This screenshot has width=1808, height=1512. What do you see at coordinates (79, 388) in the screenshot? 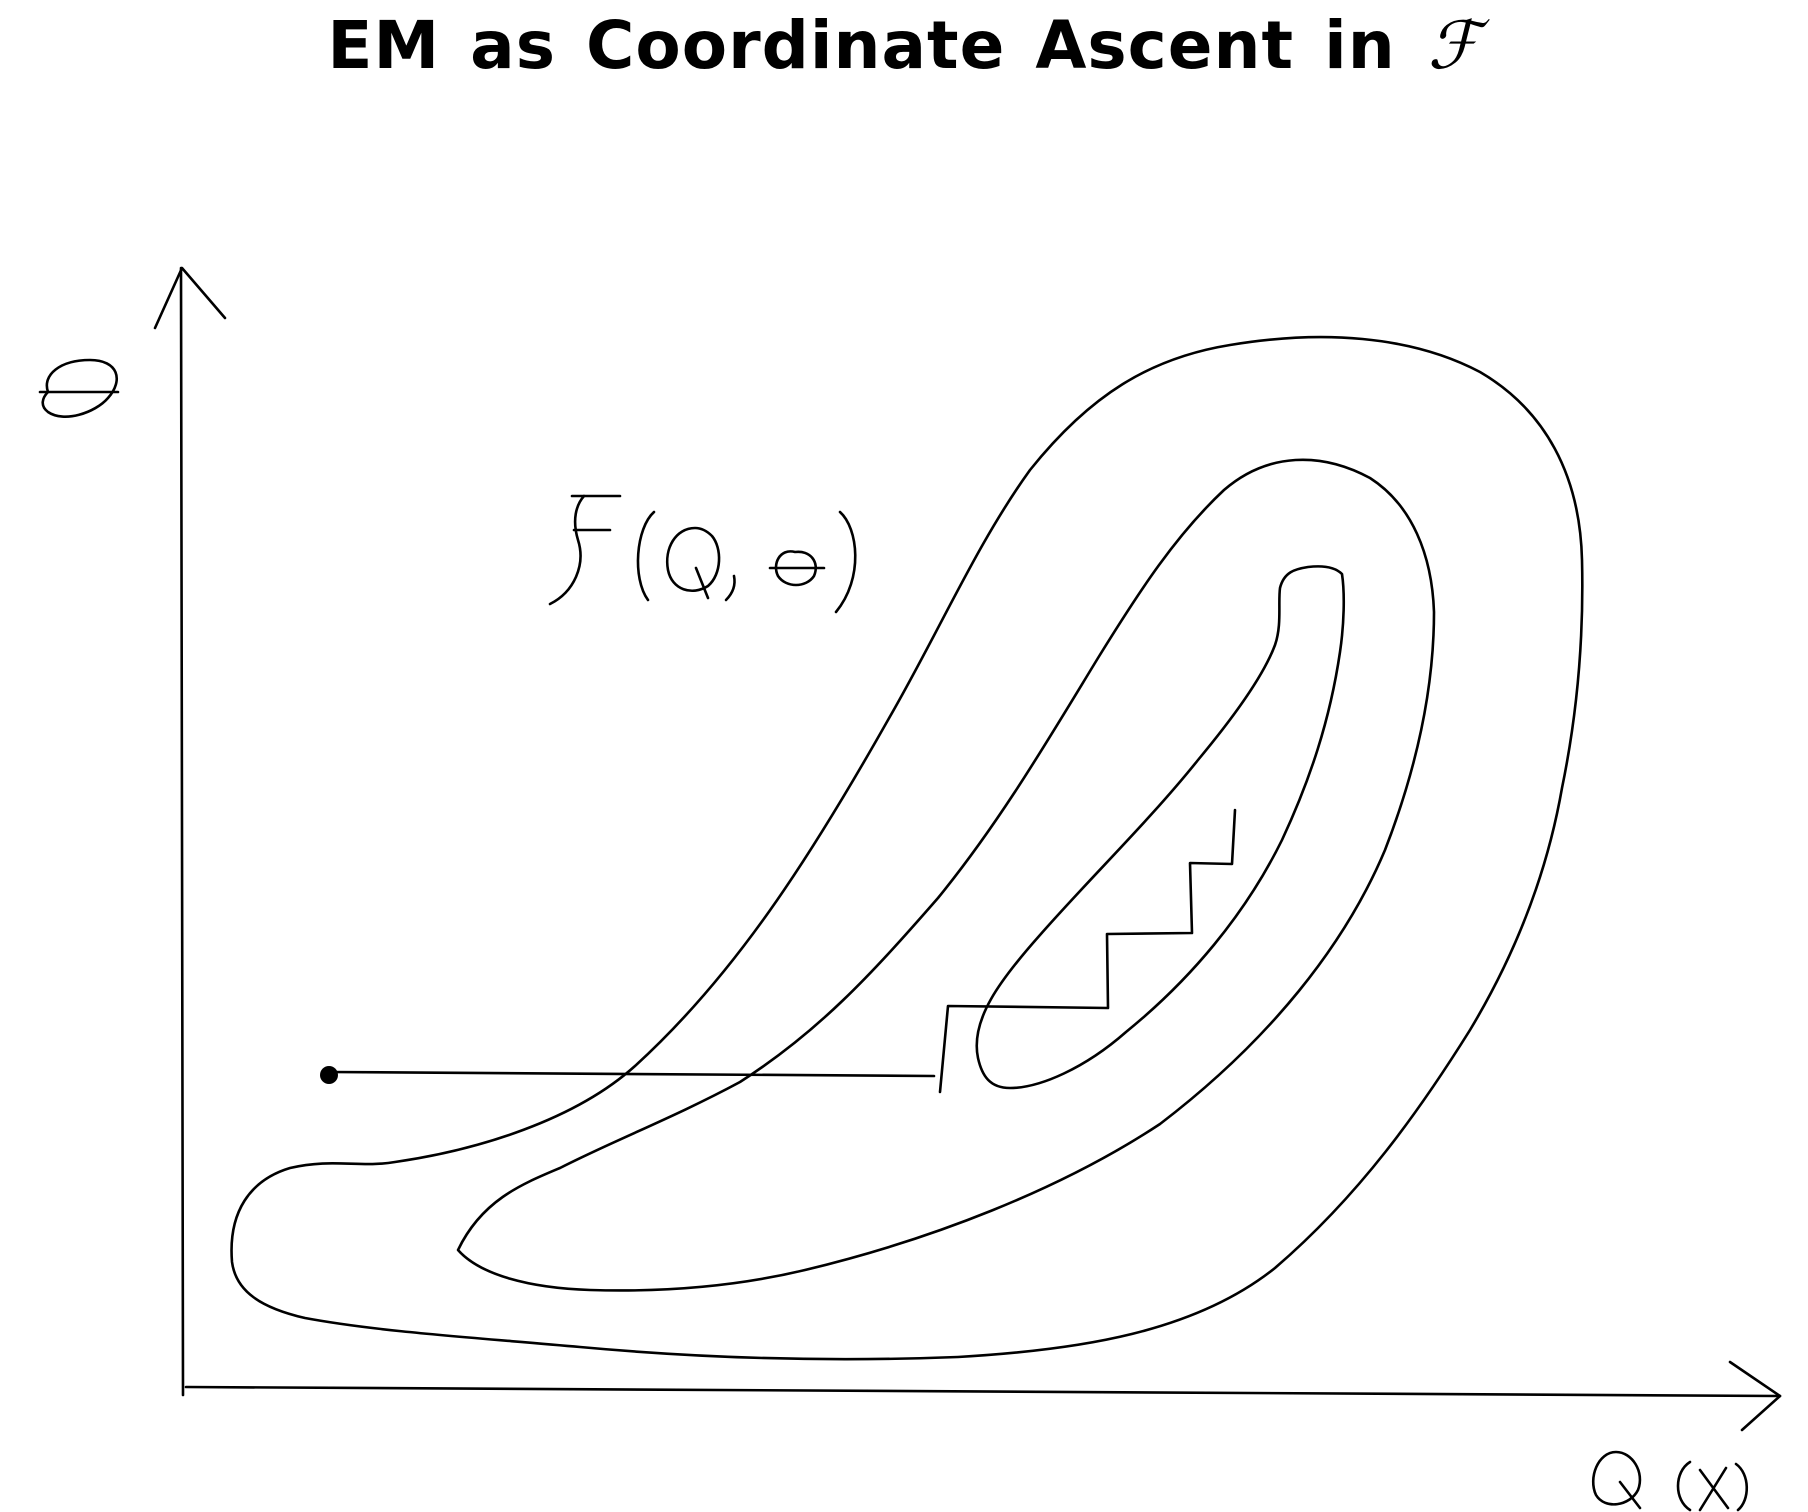
I see `y-axis-label` at bounding box center [79, 388].